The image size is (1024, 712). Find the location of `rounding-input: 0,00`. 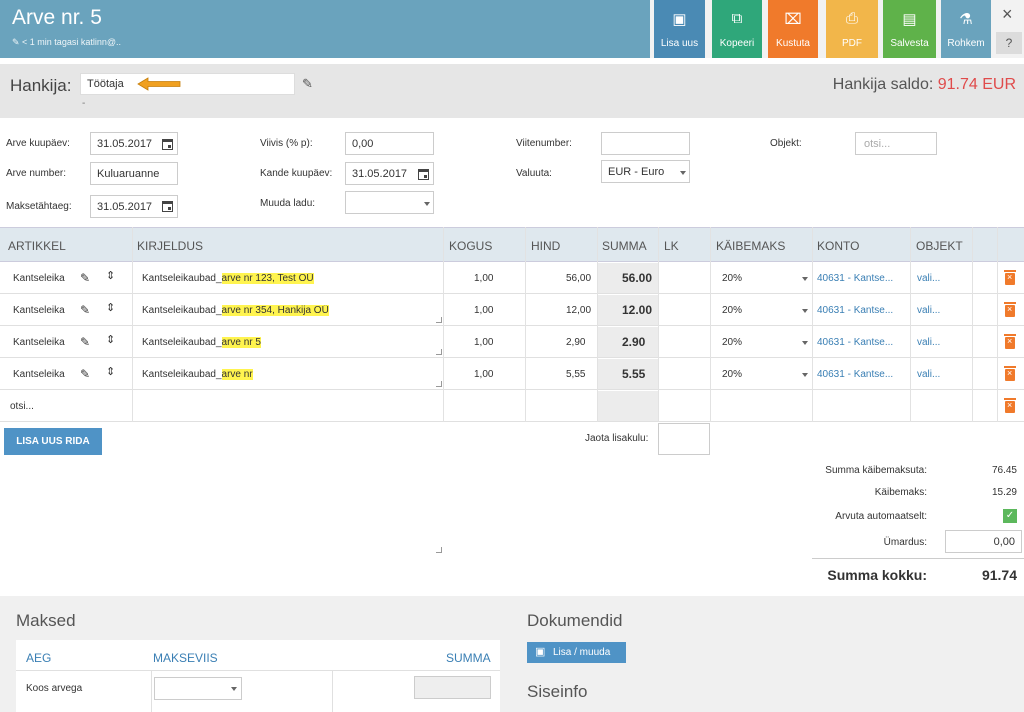

rounding-input: 0,00 is located at coordinates (983, 541).